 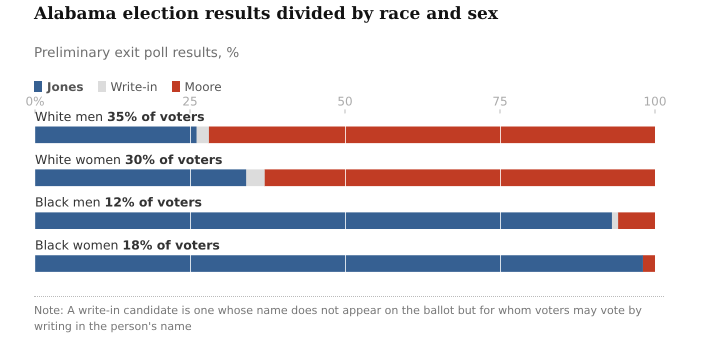 I want to click on x-tick-label: 100, so click(x=655, y=101).